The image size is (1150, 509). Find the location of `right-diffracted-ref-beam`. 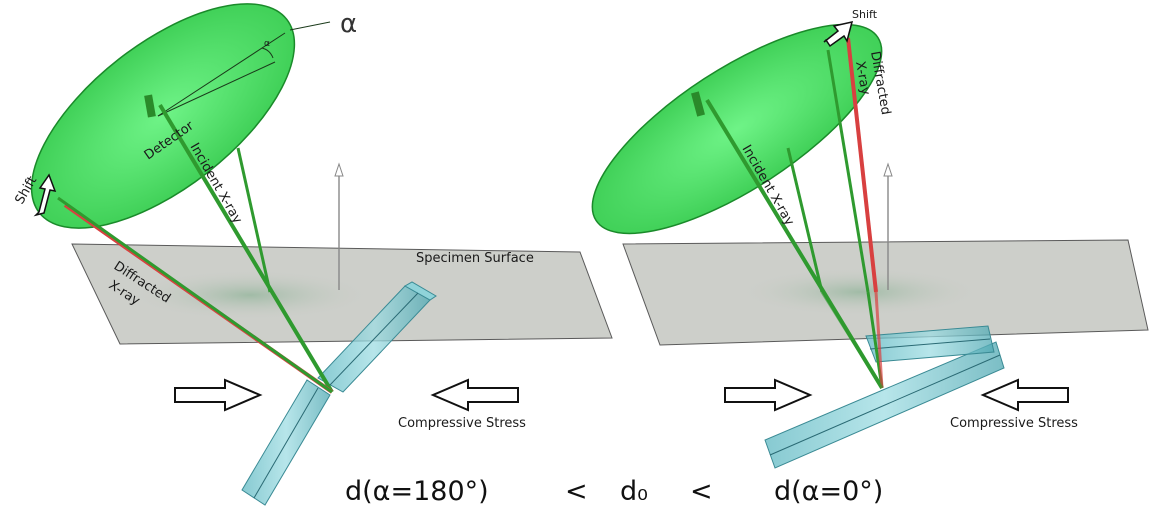

right-diffracted-ref-beam is located at coordinates (848, 171).